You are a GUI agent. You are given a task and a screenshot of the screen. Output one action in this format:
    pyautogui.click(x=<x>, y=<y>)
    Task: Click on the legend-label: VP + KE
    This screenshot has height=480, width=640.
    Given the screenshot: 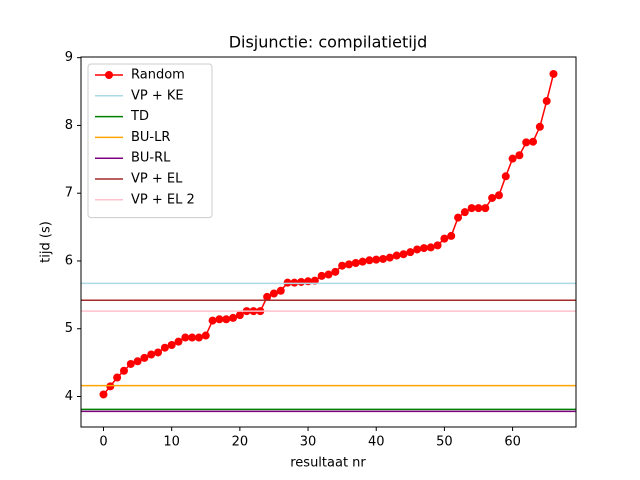 What is the action you would take?
    pyautogui.click(x=157, y=95)
    